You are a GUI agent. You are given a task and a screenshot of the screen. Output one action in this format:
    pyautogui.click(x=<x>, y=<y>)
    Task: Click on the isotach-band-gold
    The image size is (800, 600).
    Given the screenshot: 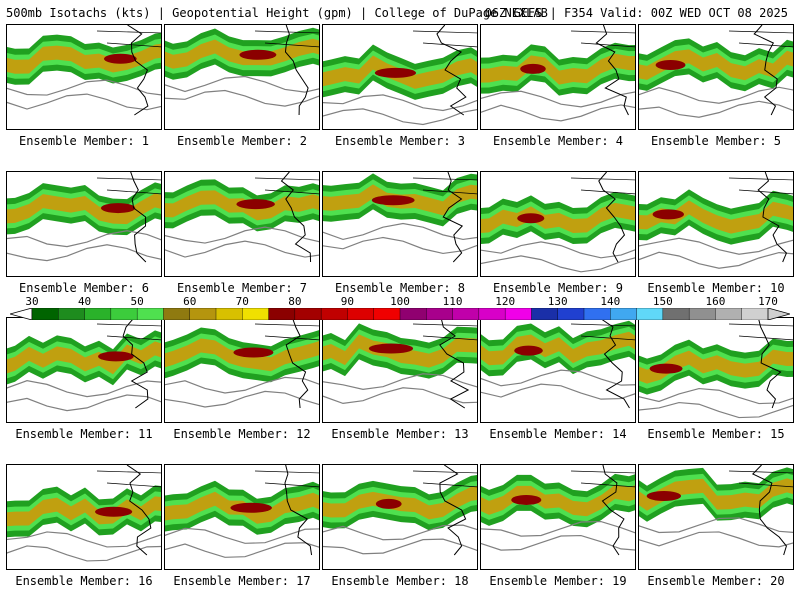 What is the action you would take?
    pyautogui.click(x=558, y=218)
    